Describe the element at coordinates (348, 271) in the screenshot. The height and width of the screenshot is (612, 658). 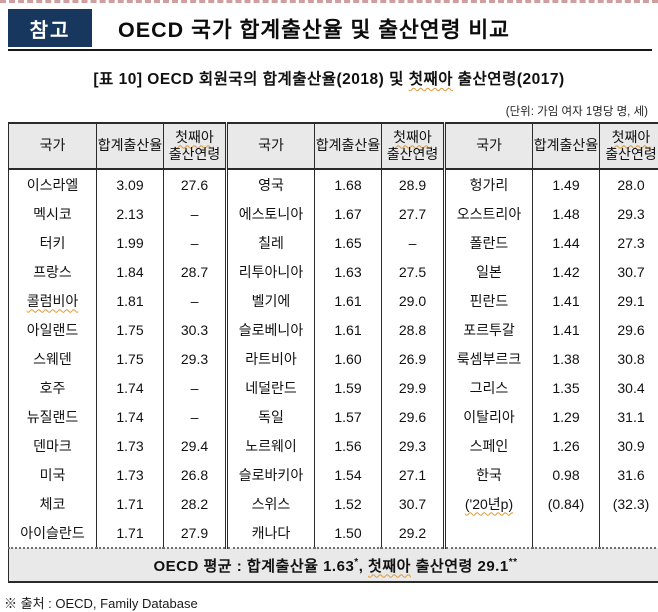
I see `tfr-cell: 1.63` at that location.